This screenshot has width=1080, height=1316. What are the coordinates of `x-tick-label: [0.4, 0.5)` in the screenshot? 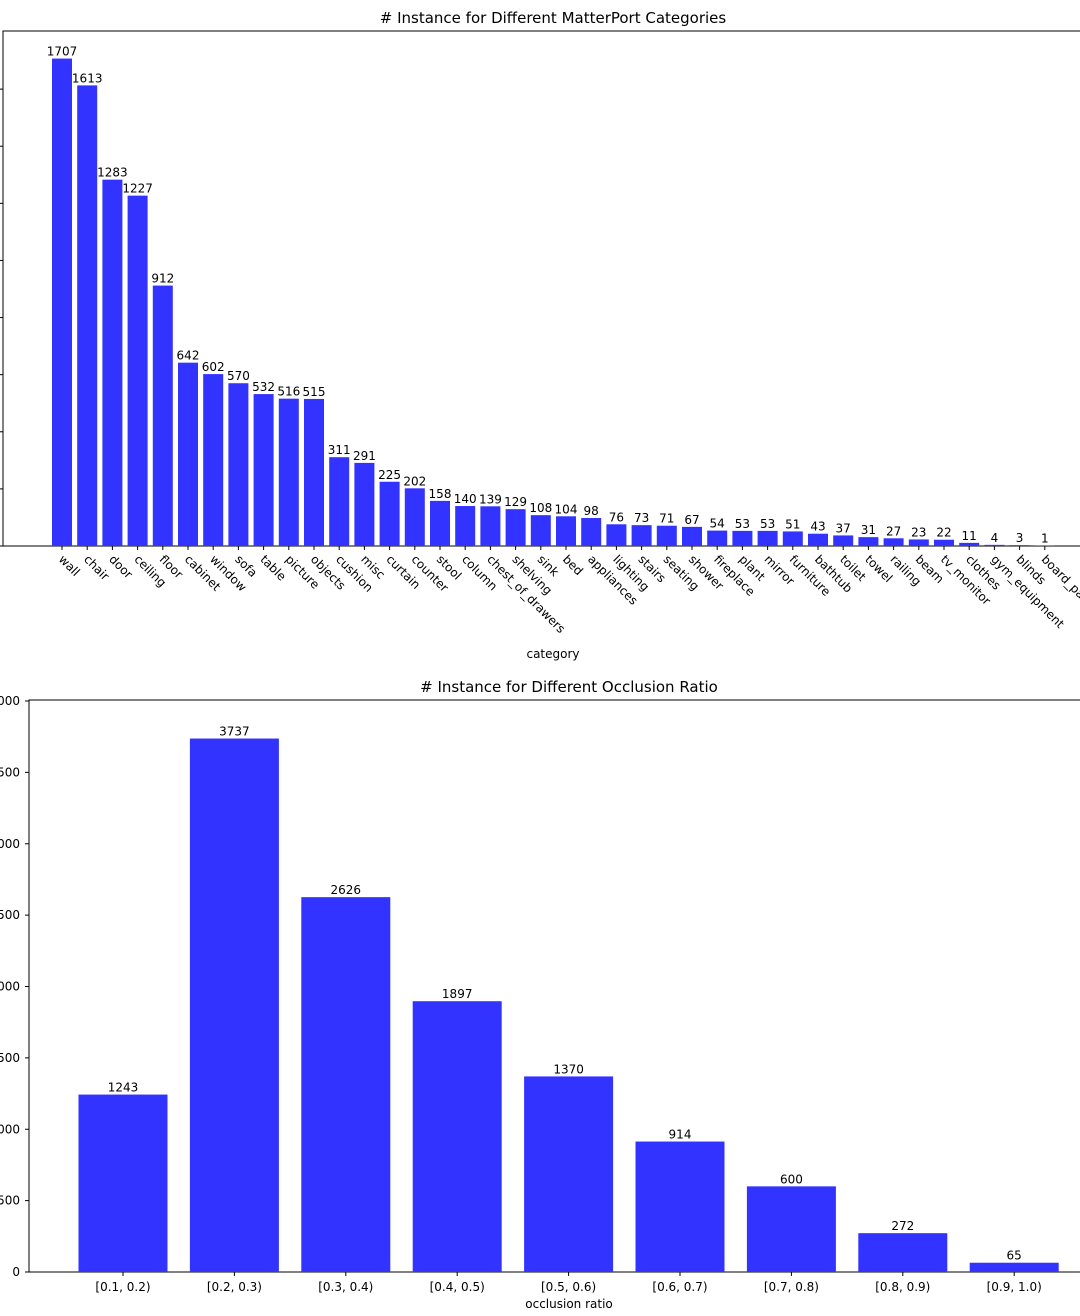 It's located at (457, 1287).